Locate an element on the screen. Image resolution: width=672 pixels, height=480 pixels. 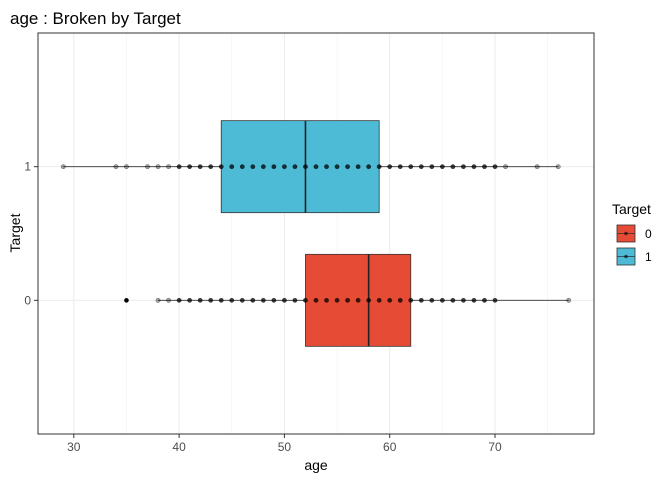
legend-title: Target is located at coordinates (631, 209).